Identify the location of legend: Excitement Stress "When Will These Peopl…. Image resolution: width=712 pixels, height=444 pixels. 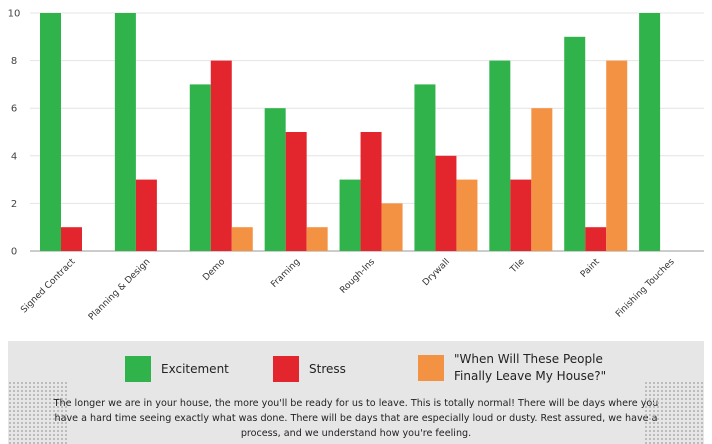
(356, 369).